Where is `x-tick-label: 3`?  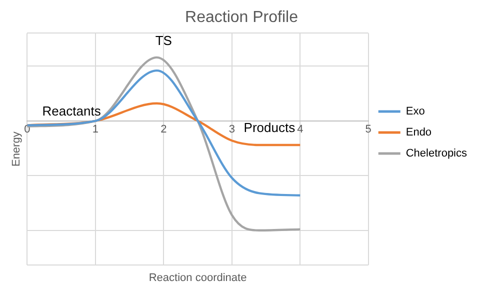 x-tick-label: 3 is located at coordinates (231, 130).